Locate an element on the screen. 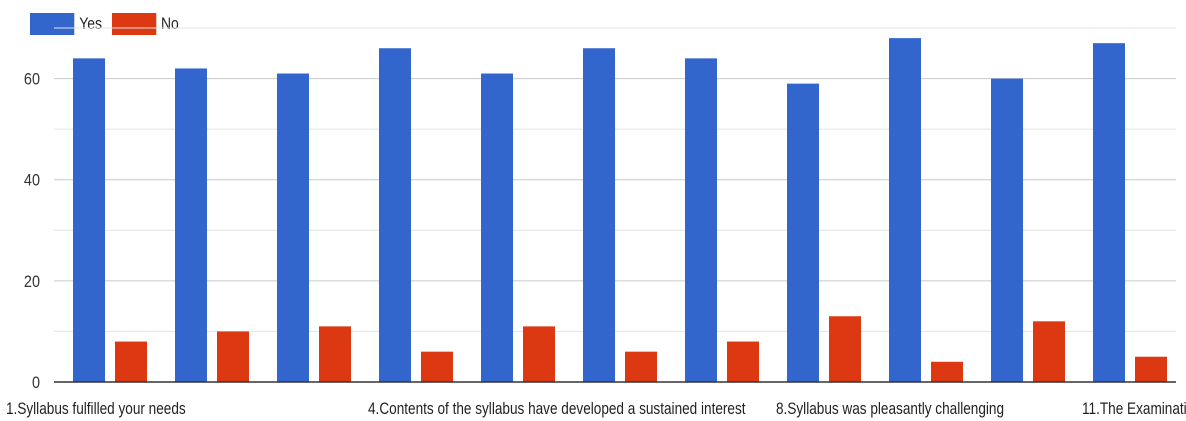 Image resolution: width=1186 pixels, height=421 pixels. y-tick-label: 0 is located at coordinates (36, 383).